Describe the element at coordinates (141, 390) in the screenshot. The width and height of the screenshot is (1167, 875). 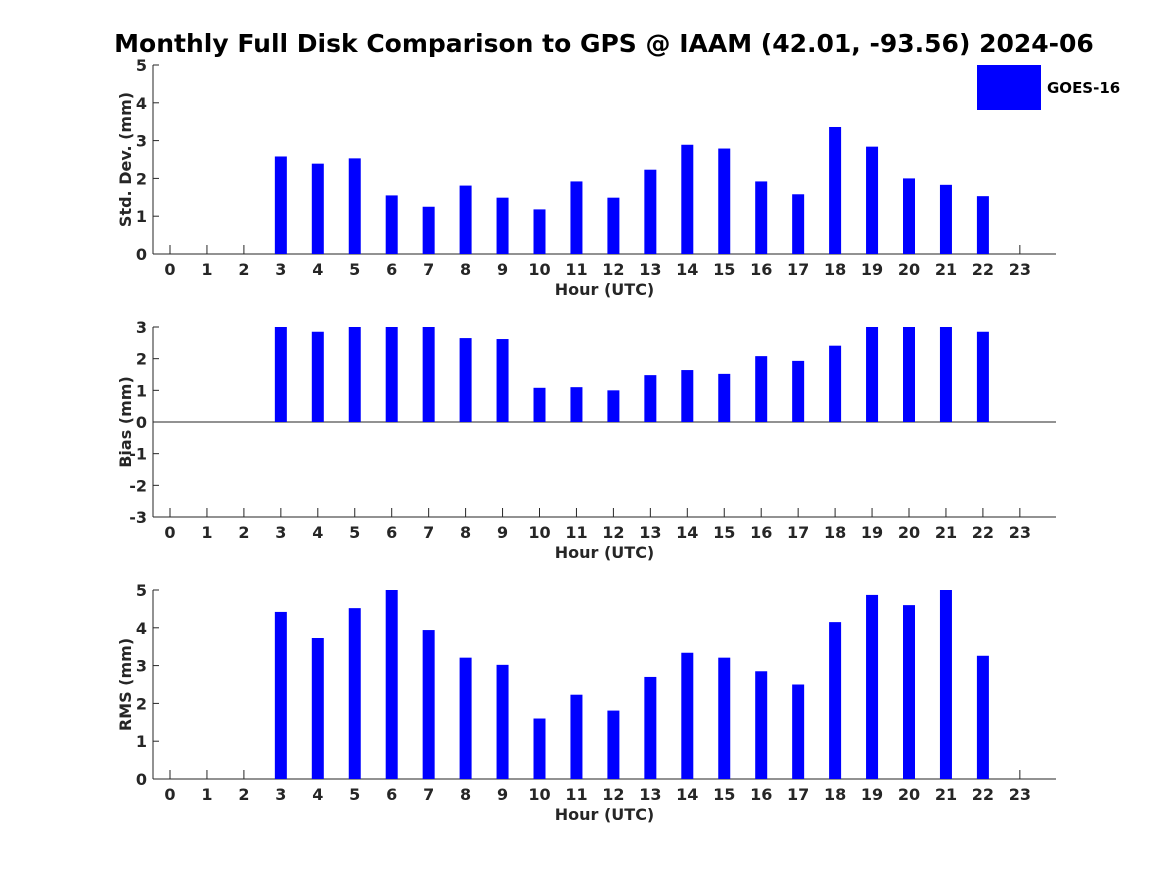
I see `bias-mm-ytick-label: 1` at that location.